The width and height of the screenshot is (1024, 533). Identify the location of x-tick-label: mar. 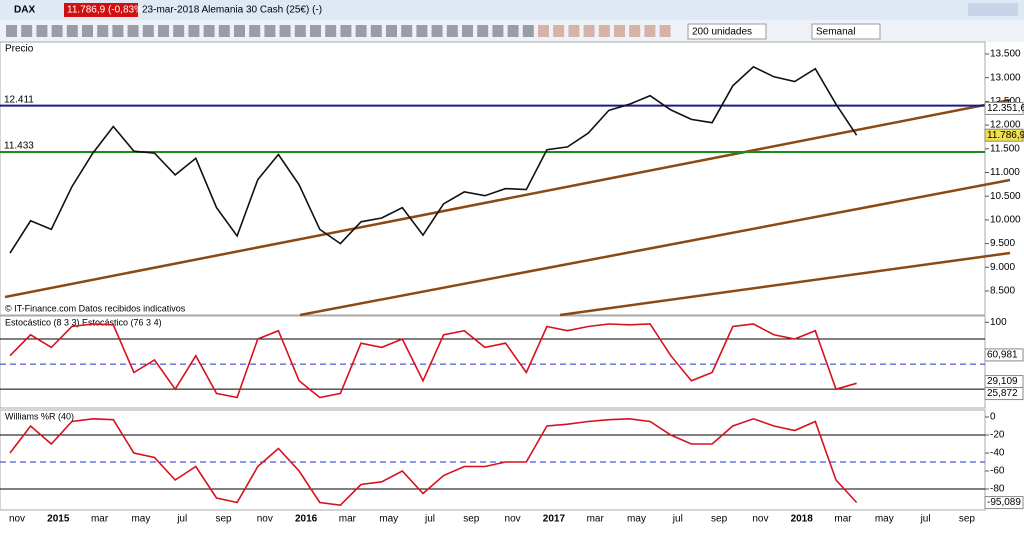
(843, 519).